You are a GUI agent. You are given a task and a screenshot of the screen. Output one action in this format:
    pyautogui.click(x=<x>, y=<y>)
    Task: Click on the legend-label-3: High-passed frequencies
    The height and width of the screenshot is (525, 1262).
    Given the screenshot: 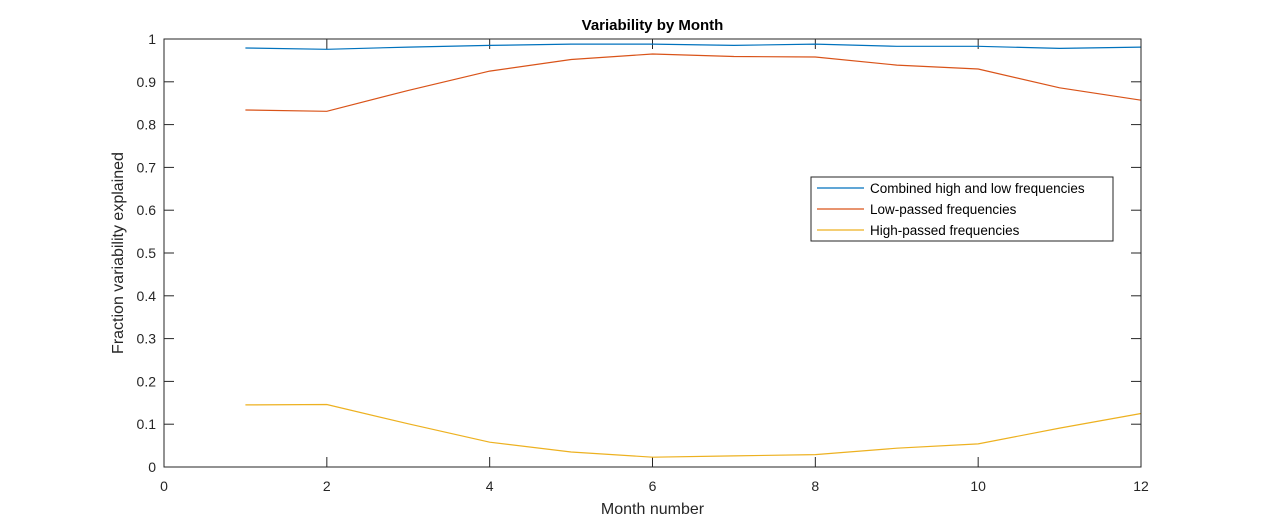 What is the action you would take?
    pyautogui.click(x=945, y=230)
    